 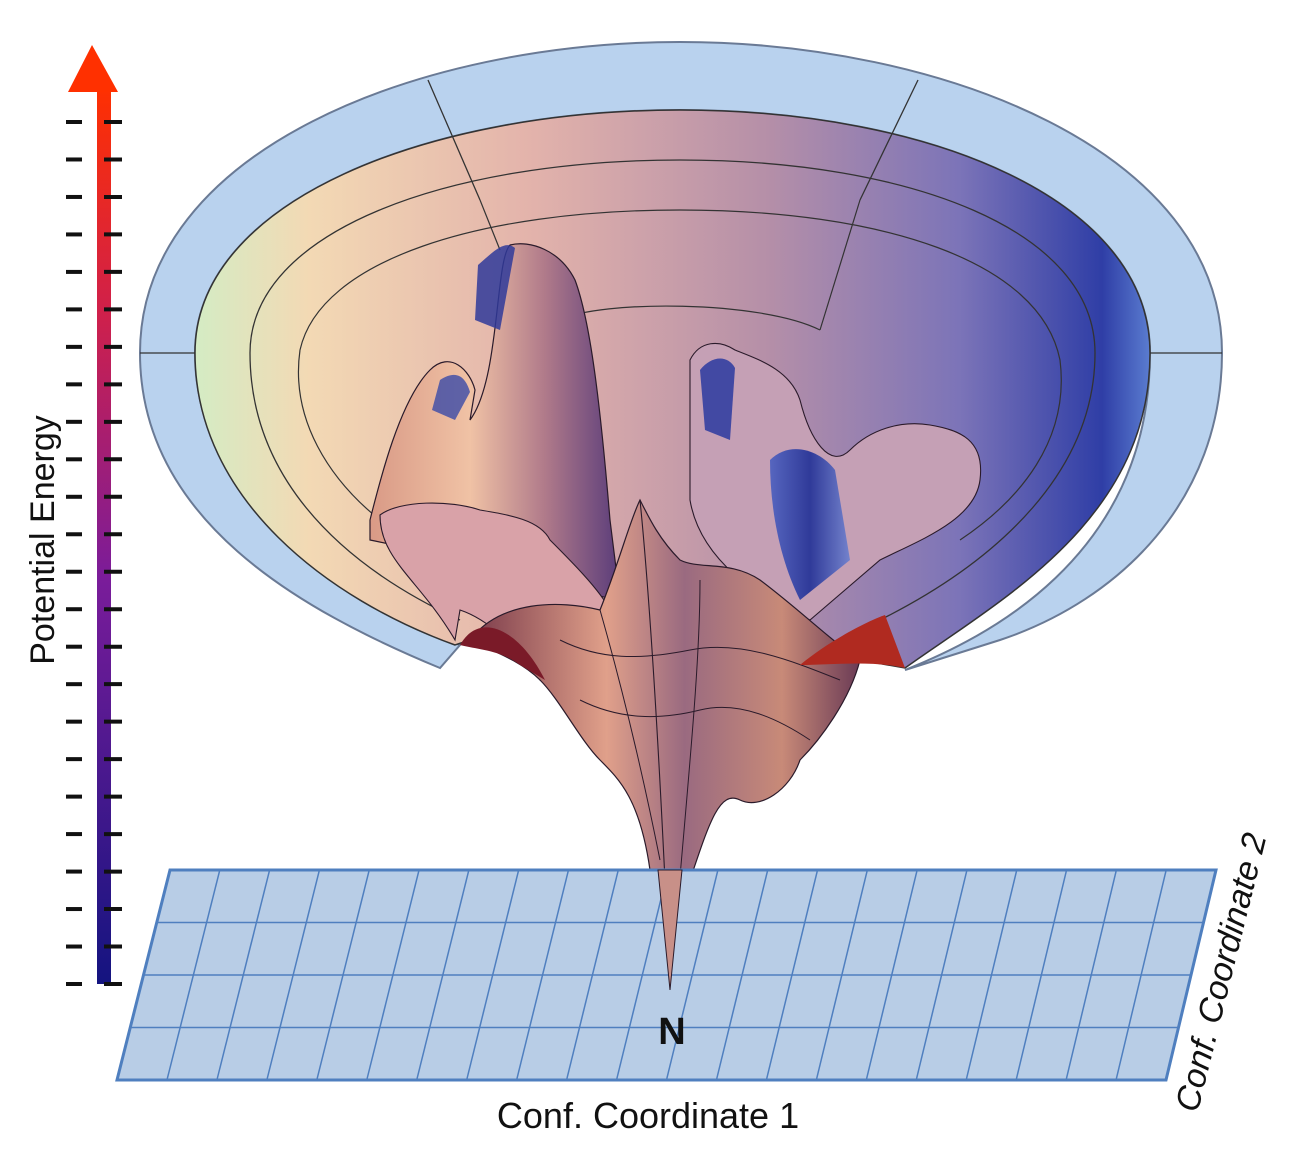 What do you see at coordinates (502, 653) in the screenshot?
I see `left-lip-shadow` at bounding box center [502, 653].